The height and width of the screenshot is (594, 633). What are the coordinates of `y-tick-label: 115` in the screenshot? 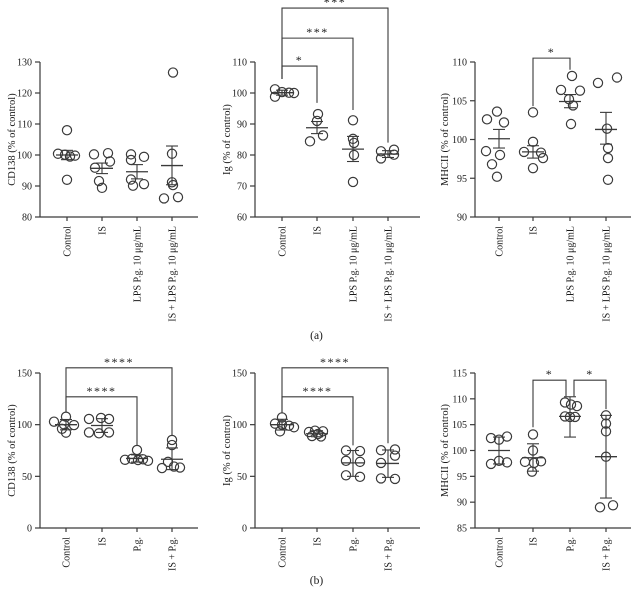 It's located at (459, 374).